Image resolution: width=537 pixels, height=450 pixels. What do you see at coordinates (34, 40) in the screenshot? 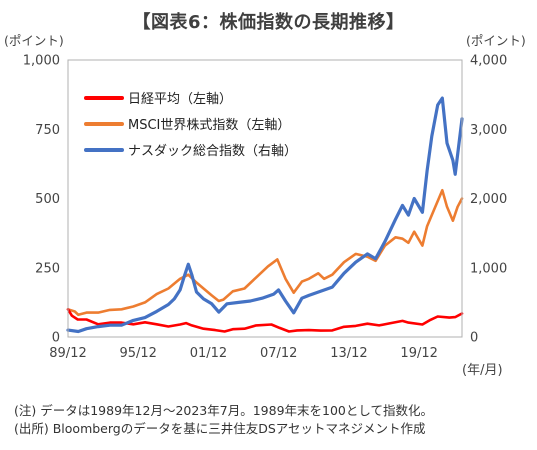
I see `left-axis-unit: (ポイント)` at bounding box center [34, 40].